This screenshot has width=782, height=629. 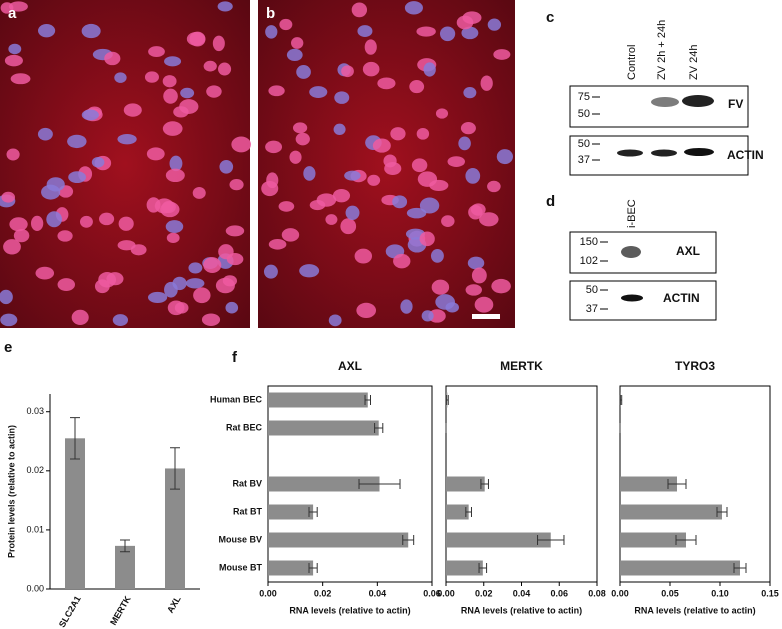 What do you see at coordinates (174, 604) in the screenshot?
I see `x-tick-label: AXL` at bounding box center [174, 604].